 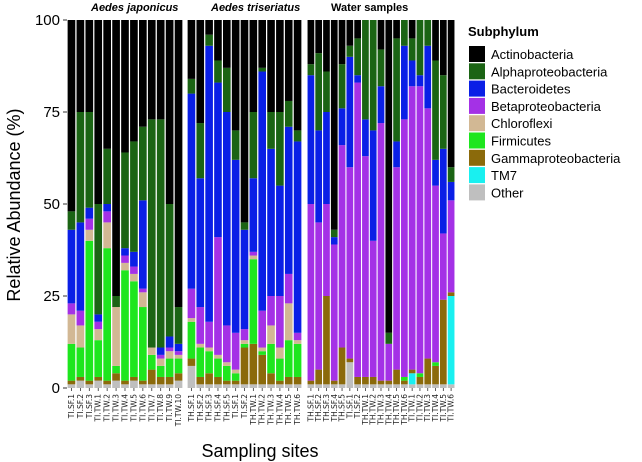 I want to click on bar-TI.SF.3, so click(x=89, y=204).